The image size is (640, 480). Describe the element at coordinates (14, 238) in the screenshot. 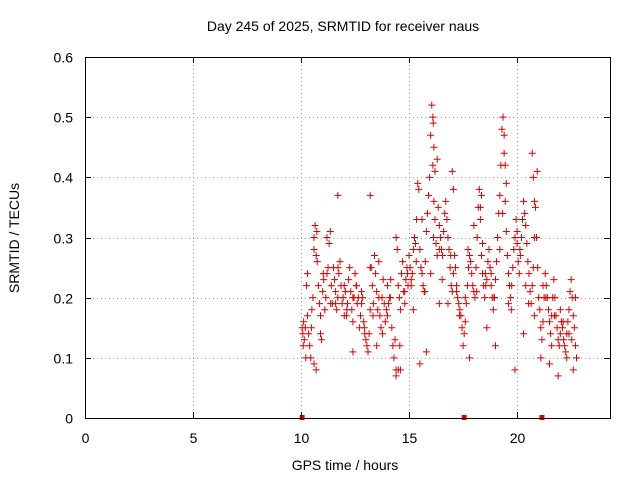

I see `y-axis-label: SRMTID / TECUs` at that location.